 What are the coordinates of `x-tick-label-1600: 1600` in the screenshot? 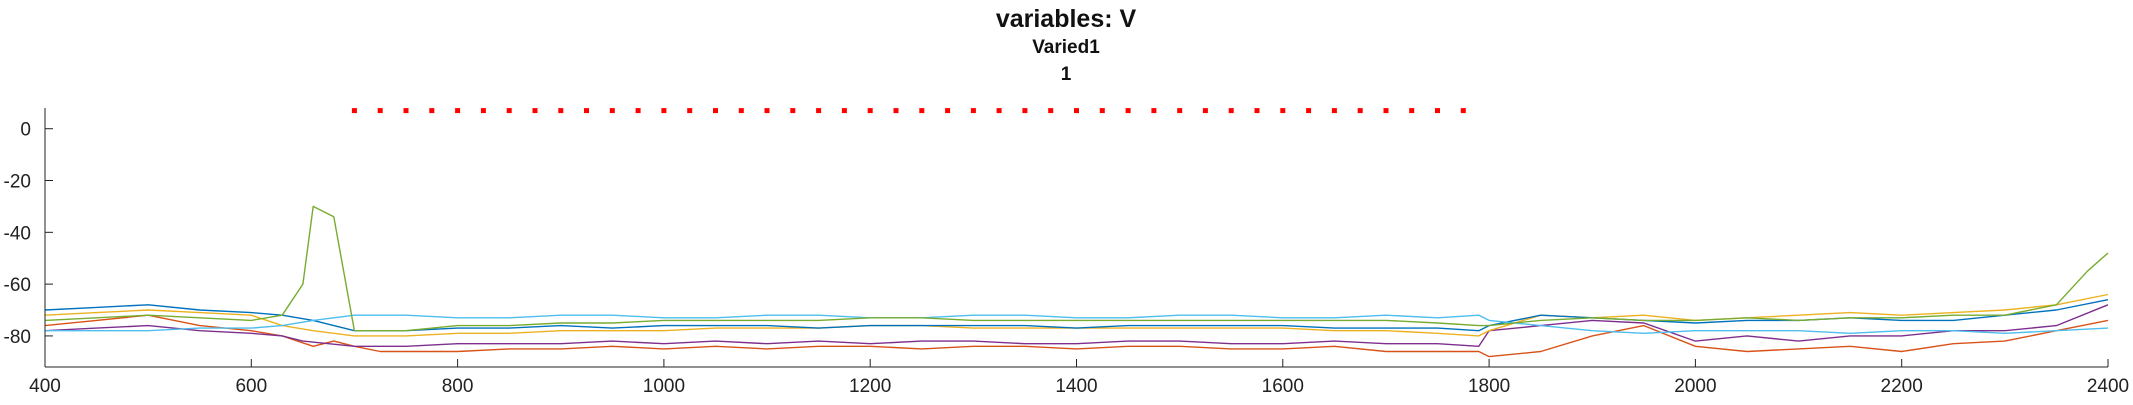 It's located at (1283, 386).